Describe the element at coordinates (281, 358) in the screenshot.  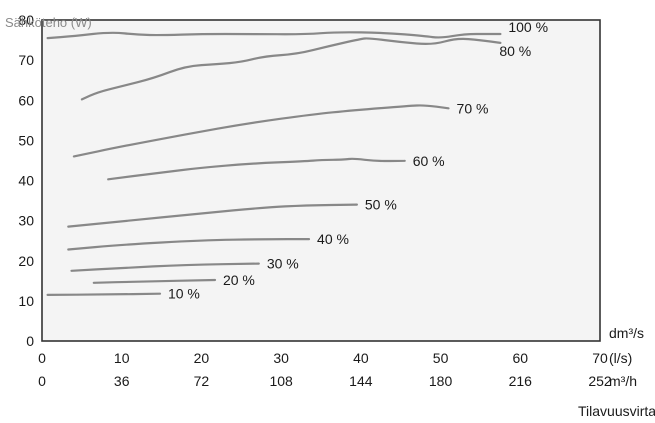
I see `x-tick-label: 30` at that location.